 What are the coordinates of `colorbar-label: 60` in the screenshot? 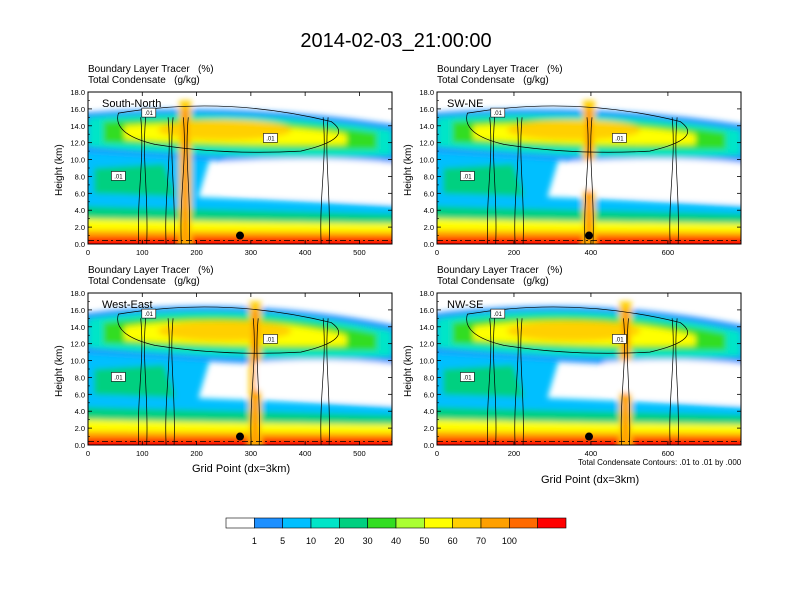 It's located at (453, 541).